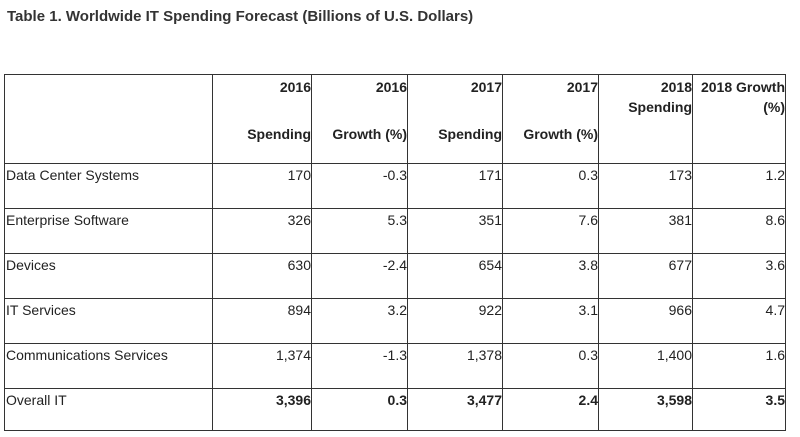 The width and height of the screenshot is (800, 437). I want to click on header-2018-growth-line1: 2018 Growth, so click(742, 87).